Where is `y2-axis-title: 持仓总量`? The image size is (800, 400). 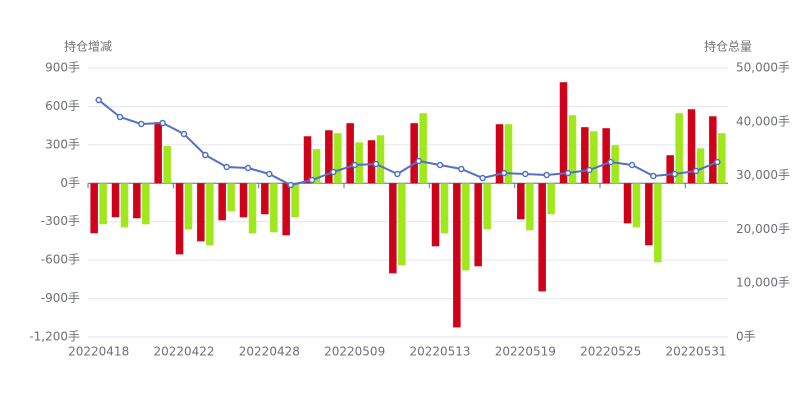
y2-axis-title: 持仓总量 is located at coordinates (728, 46).